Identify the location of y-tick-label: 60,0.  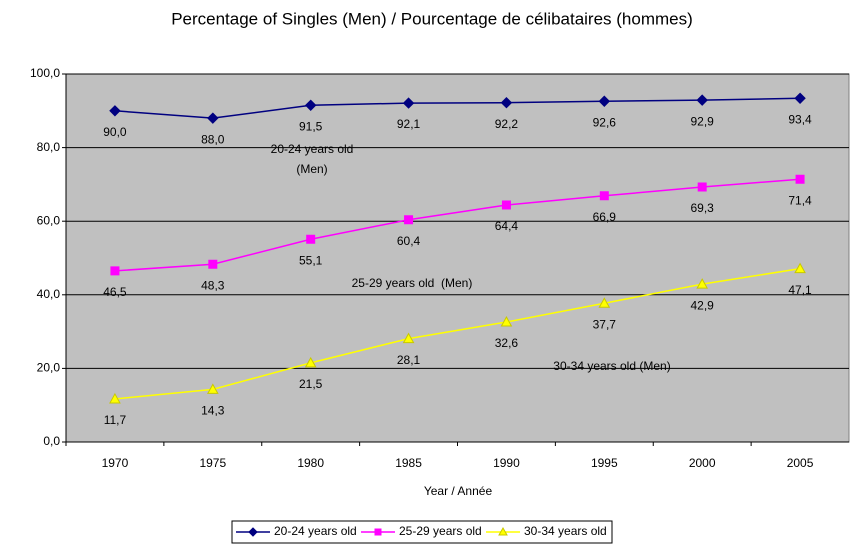
(49, 220).